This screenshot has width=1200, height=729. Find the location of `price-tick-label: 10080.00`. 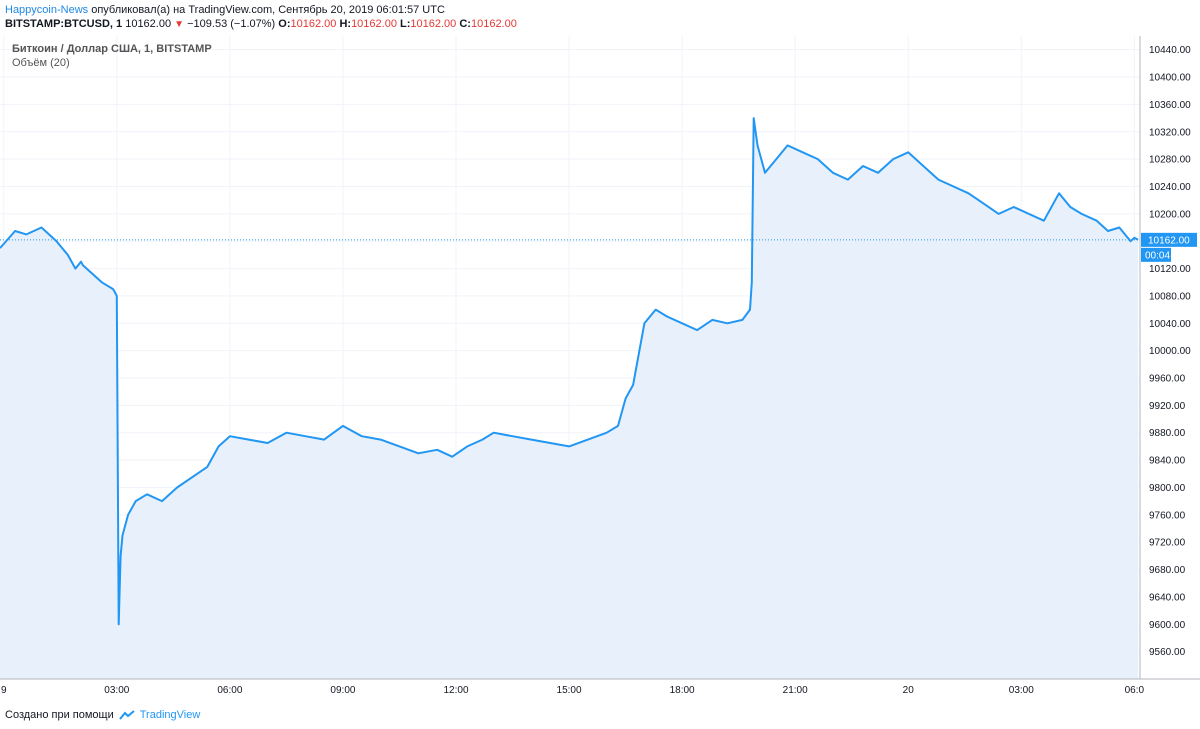

price-tick-label: 10080.00 is located at coordinates (1170, 296).